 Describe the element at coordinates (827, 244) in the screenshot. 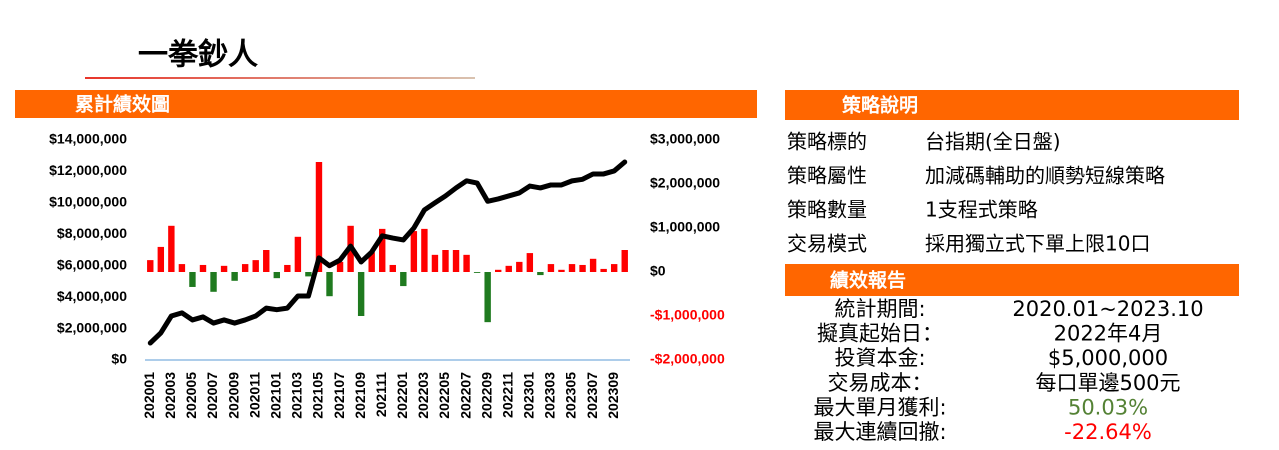

I see `strategy-label: 交易模式` at that location.